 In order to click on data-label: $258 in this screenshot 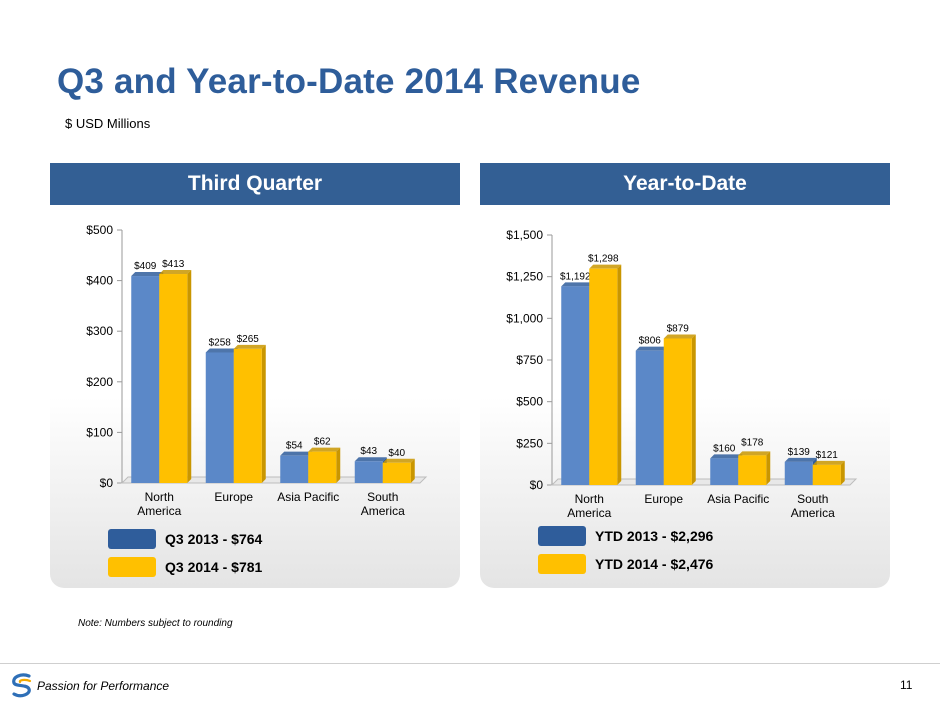, I will do `click(220, 342)`.